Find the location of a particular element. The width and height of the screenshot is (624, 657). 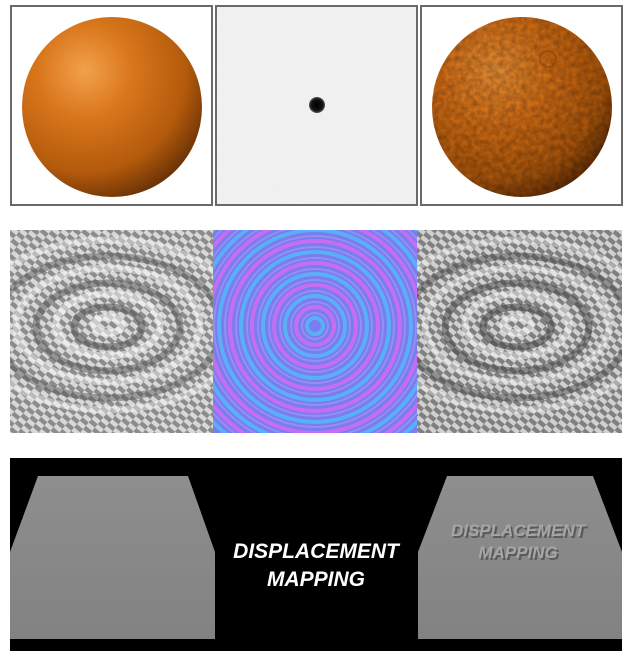

plain-sphere-image is located at coordinates (111, 105).